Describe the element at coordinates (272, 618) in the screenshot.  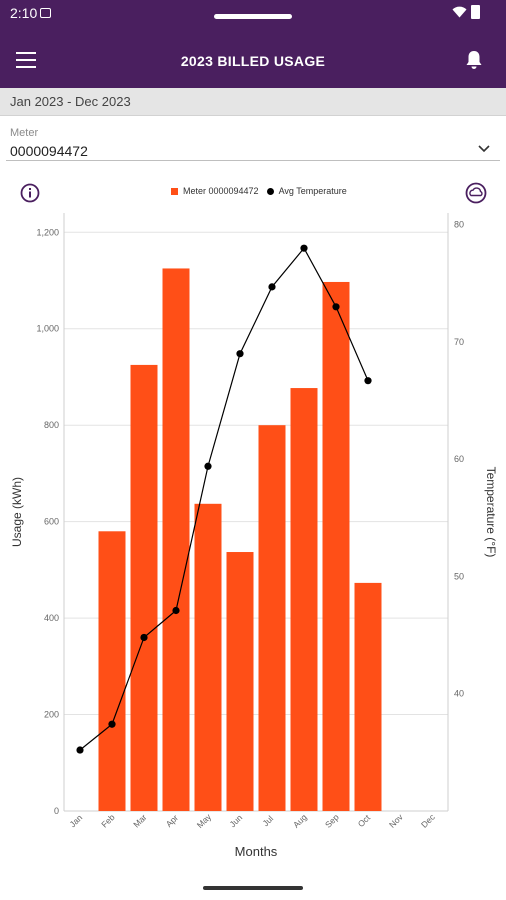
I see `bar-jul` at that location.